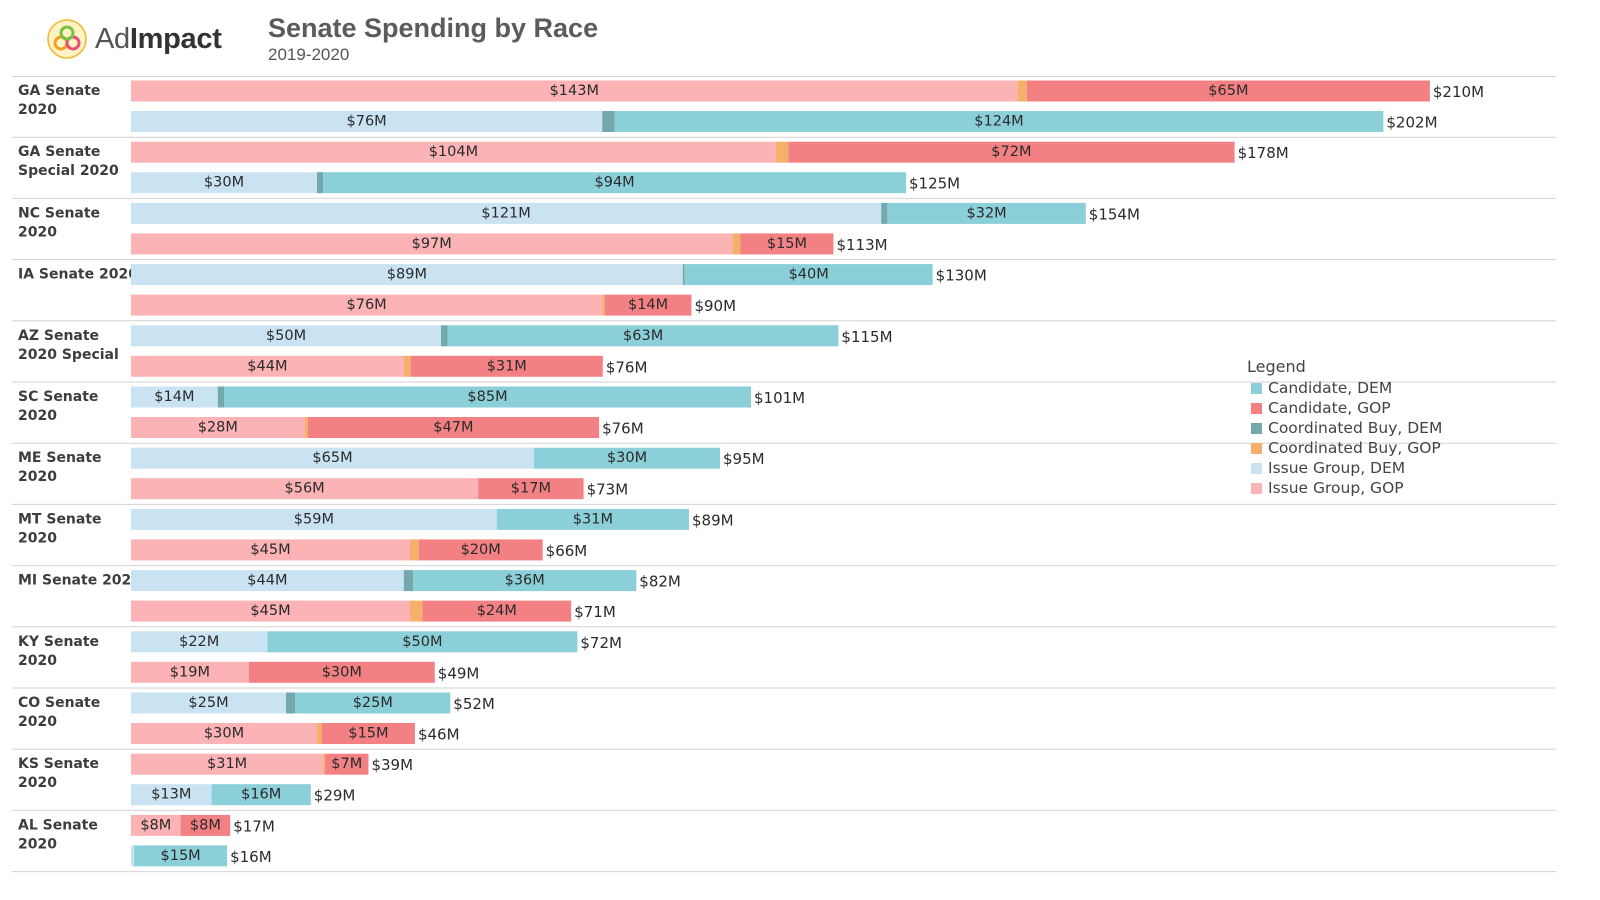 The height and width of the screenshot is (900, 1600). I want to click on bar-total-label: $82M, so click(660, 582).